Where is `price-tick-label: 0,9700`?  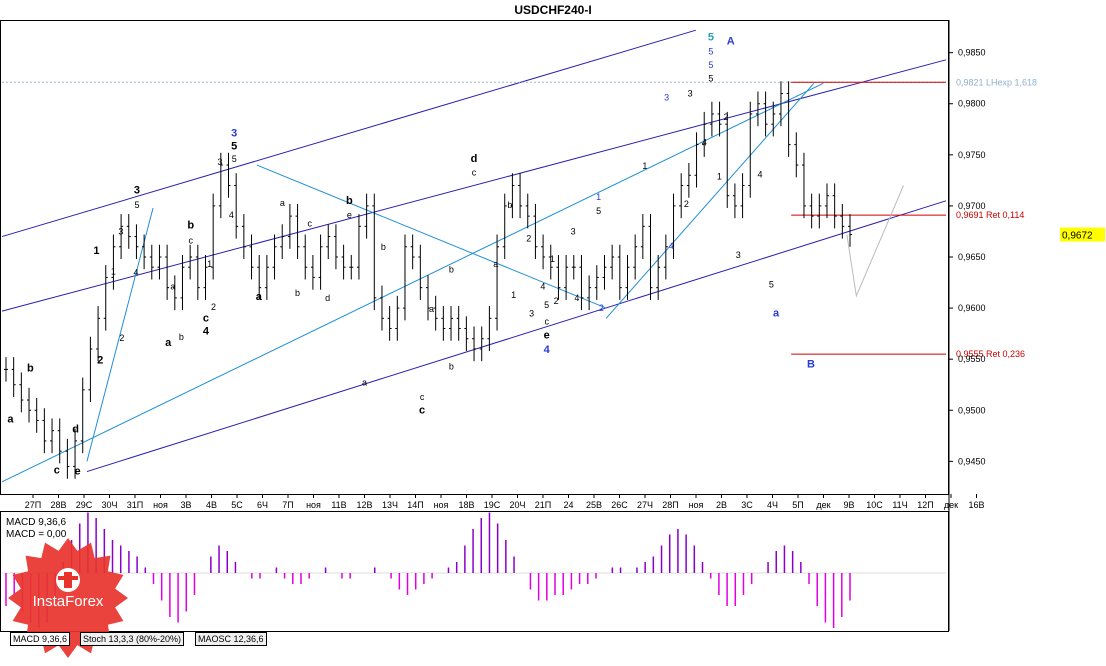
price-tick-label: 0,9700 is located at coordinates (972, 206).